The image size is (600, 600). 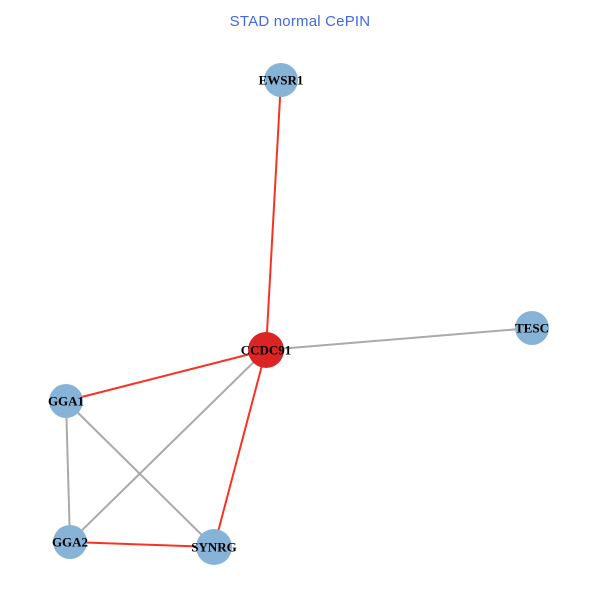 I want to click on node-label-SYNRG: SYNRG, so click(x=214, y=547).